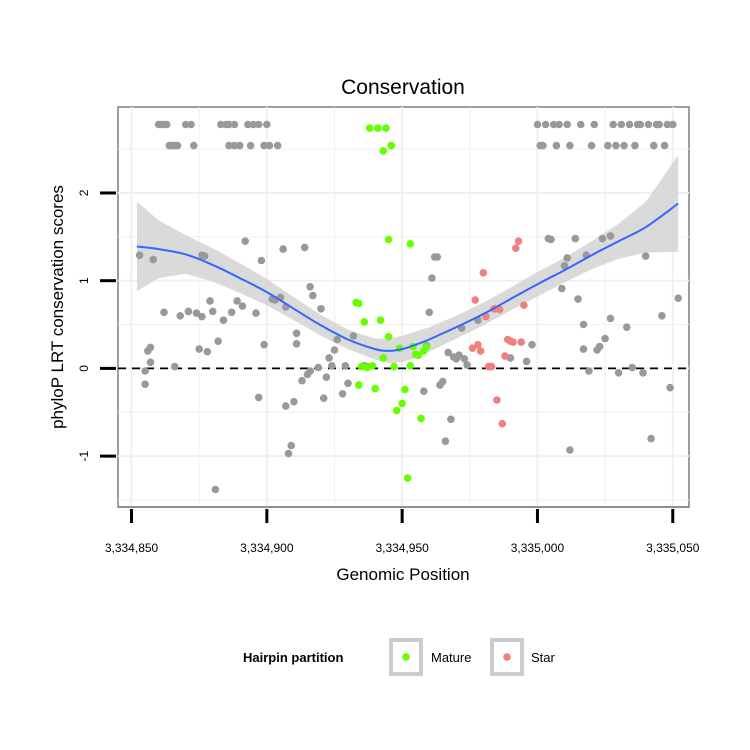 The image size is (750, 750). What do you see at coordinates (399, 657) in the screenshot?
I see `legend: Hairpin partition Mature Star` at bounding box center [399, 657].